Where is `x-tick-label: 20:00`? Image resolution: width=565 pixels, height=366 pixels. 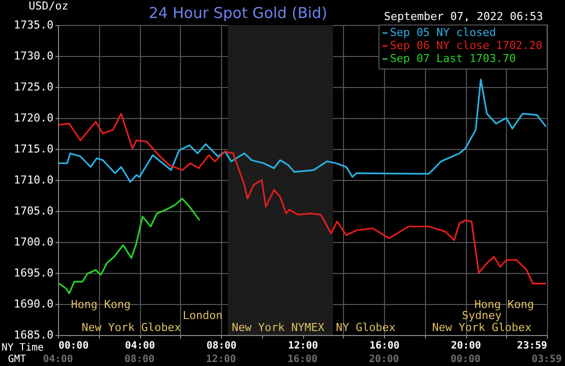
x-tick-label: 20:00 is located at coordinates (466, 346).